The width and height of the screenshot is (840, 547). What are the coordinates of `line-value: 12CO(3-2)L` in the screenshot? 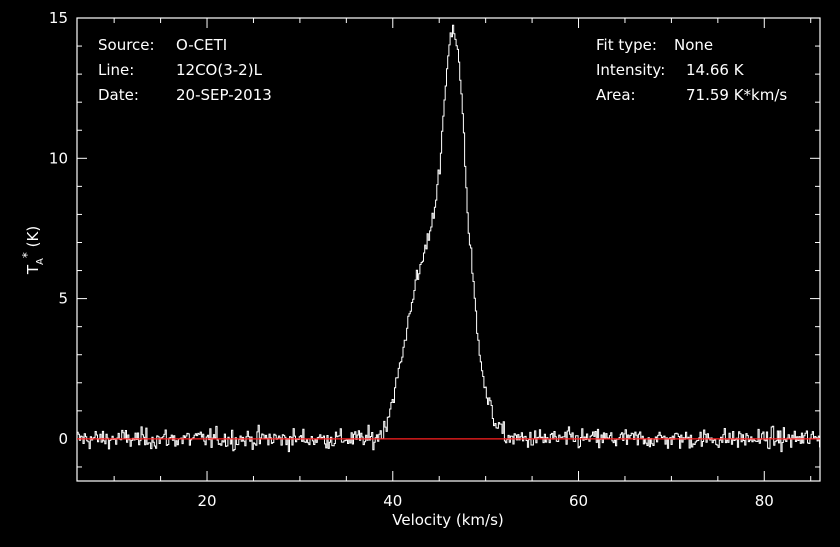 It's located at (219, 70).